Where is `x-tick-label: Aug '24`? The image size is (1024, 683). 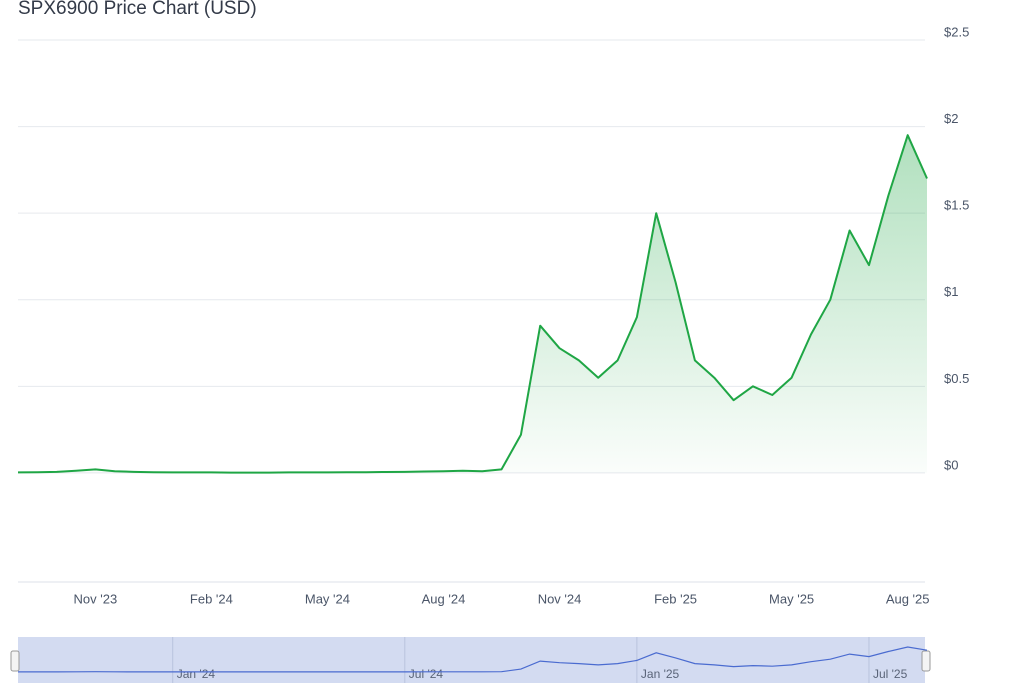
x-tick-label: Aug '24 is located at coordinates (444, 598).